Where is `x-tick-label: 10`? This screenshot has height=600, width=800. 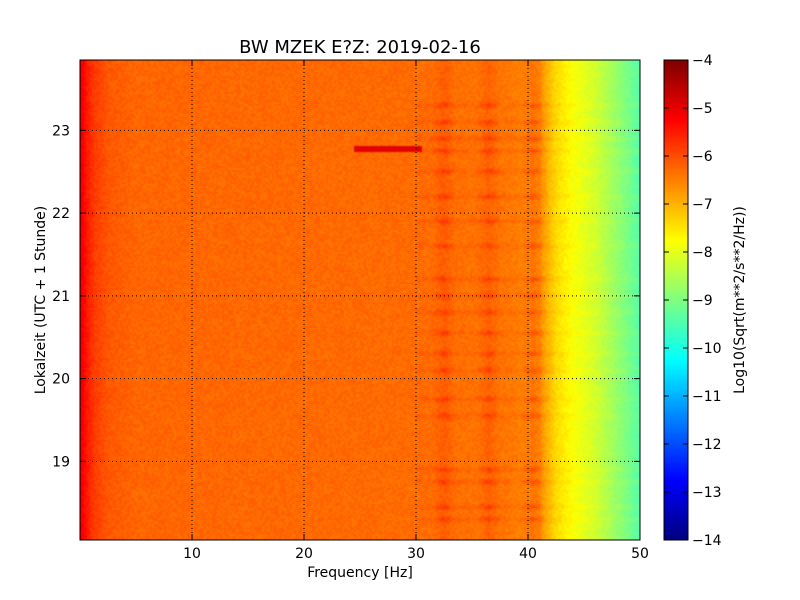 x-tick-label: 10 is located at coordinates (192, 554).